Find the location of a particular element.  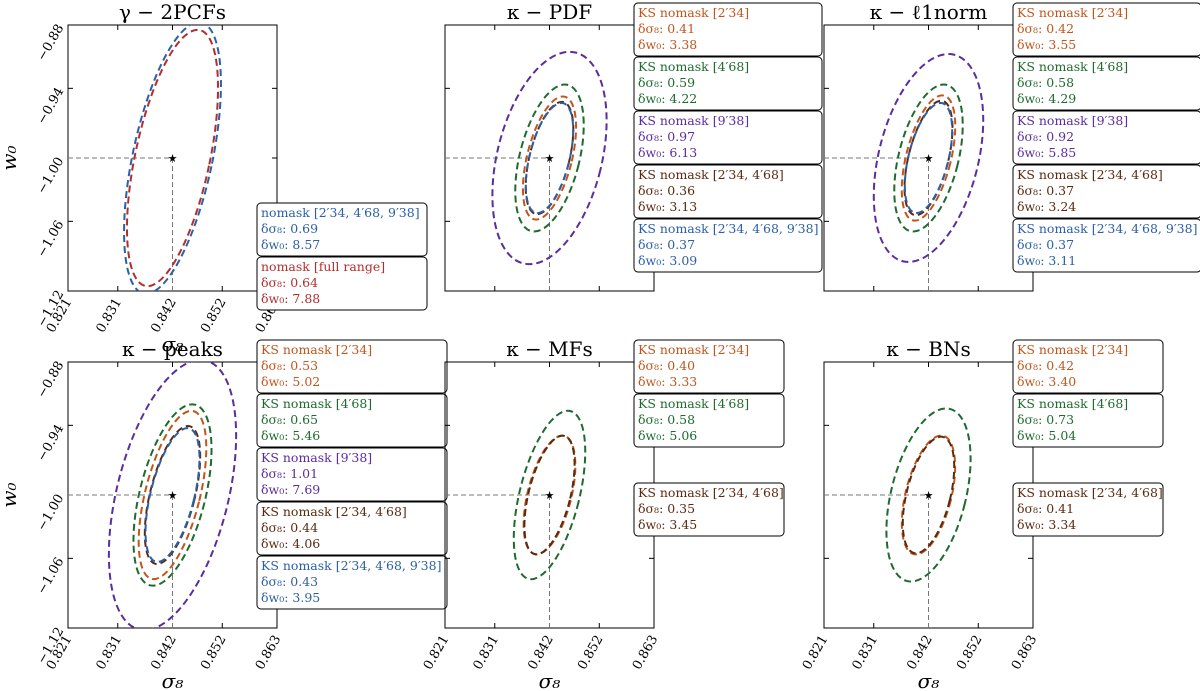

panel-title: κ − peaks is located at coordinates (172, 349).